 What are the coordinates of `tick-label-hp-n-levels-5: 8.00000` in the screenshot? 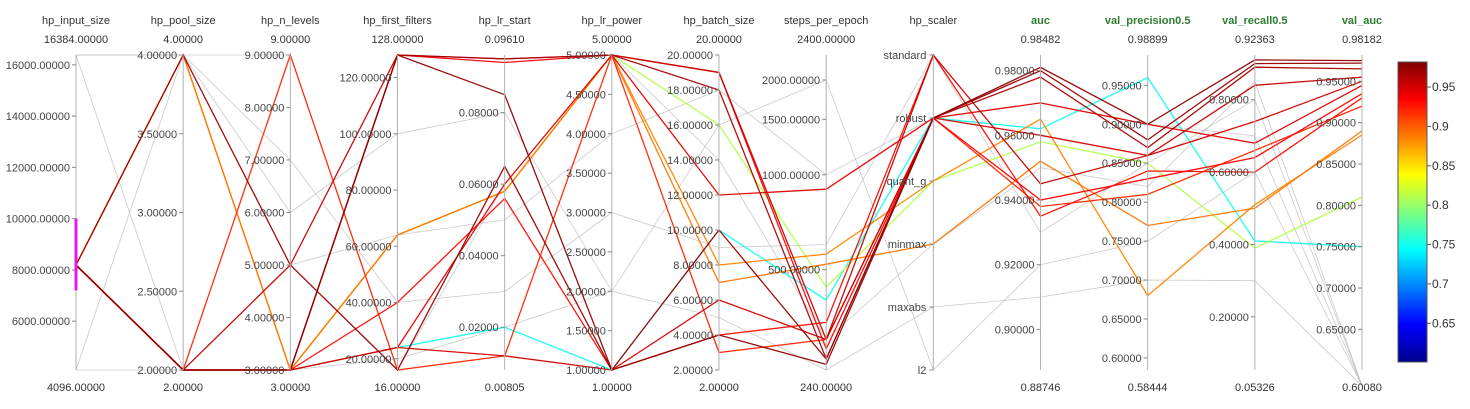 It's located at (265, 109).